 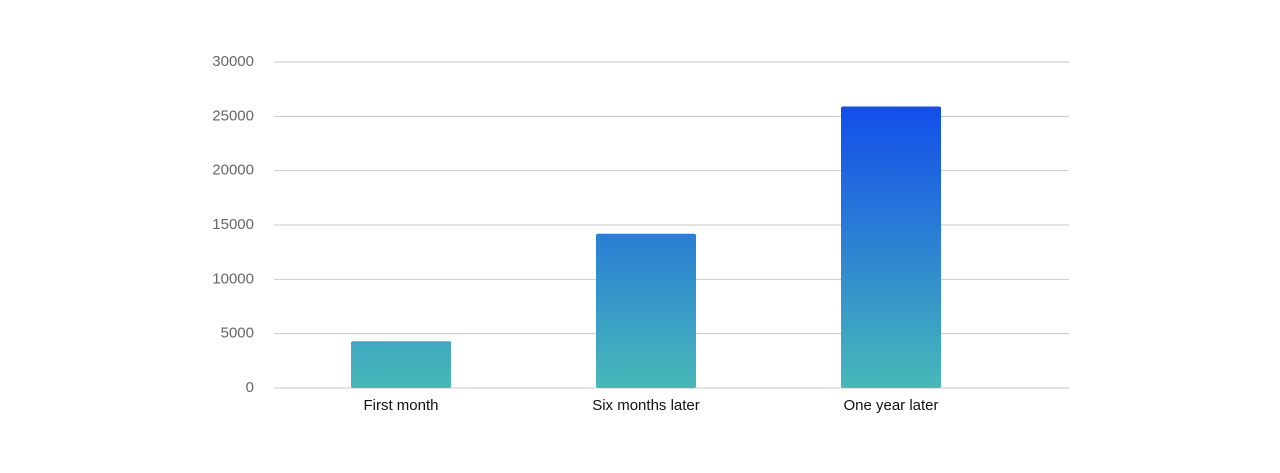 What do you see at coordinates (400, 405) in the screenshot?
I see `x-tick-label: First month` at bounding box center [400, 405].